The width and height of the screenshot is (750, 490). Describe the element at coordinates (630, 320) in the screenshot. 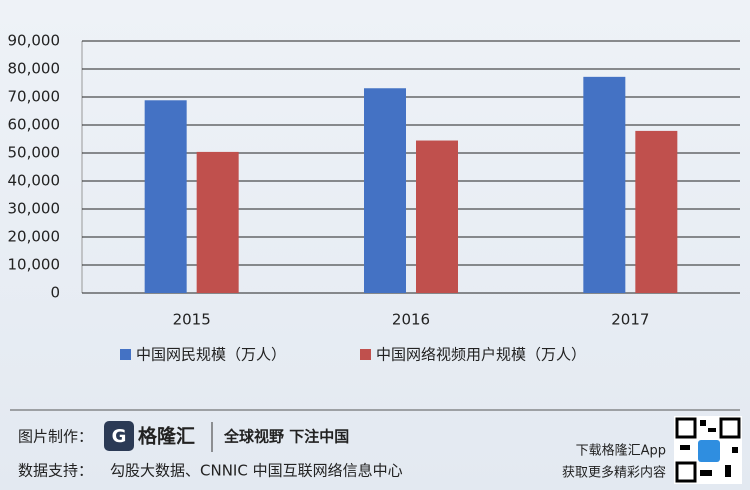

I see `x-tick-label: 2017` at that location.